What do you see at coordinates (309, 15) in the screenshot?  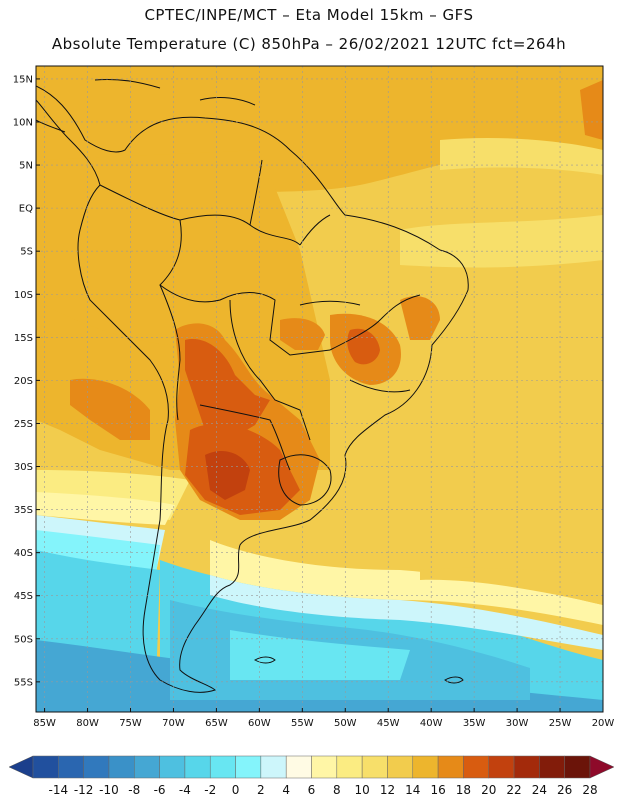 I see `chart-title-line1: CPTEC/INPE/MCT – Eta Model 15km – GFS` at bounding box center [309, 15].